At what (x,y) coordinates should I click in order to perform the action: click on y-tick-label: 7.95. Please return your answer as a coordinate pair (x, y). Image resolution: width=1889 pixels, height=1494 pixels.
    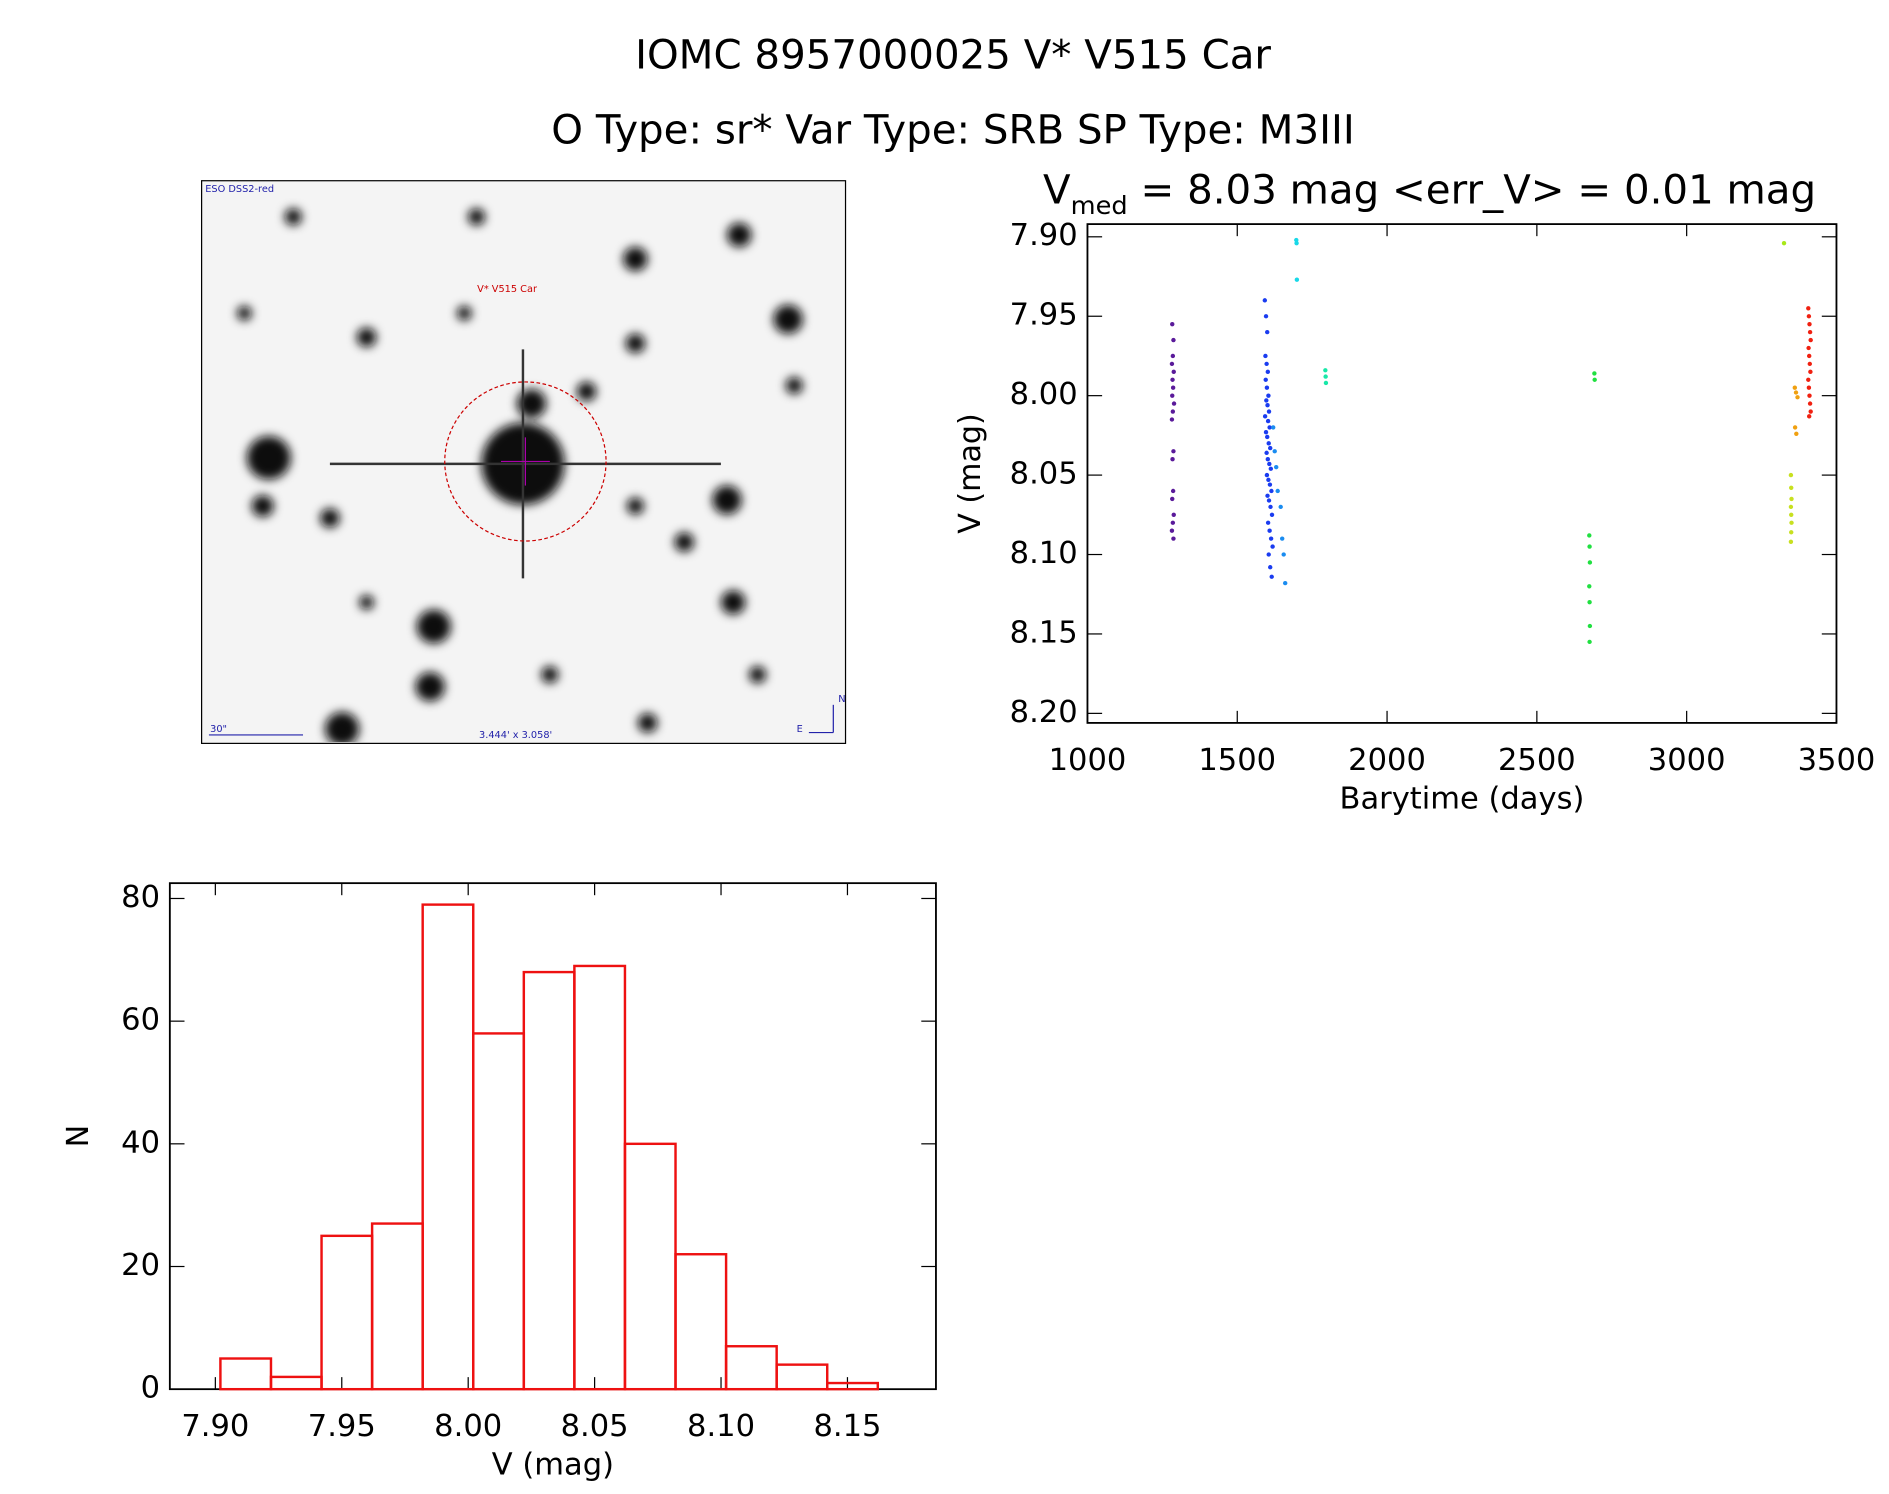
    Looking at the image, I should click on (1044, 315).